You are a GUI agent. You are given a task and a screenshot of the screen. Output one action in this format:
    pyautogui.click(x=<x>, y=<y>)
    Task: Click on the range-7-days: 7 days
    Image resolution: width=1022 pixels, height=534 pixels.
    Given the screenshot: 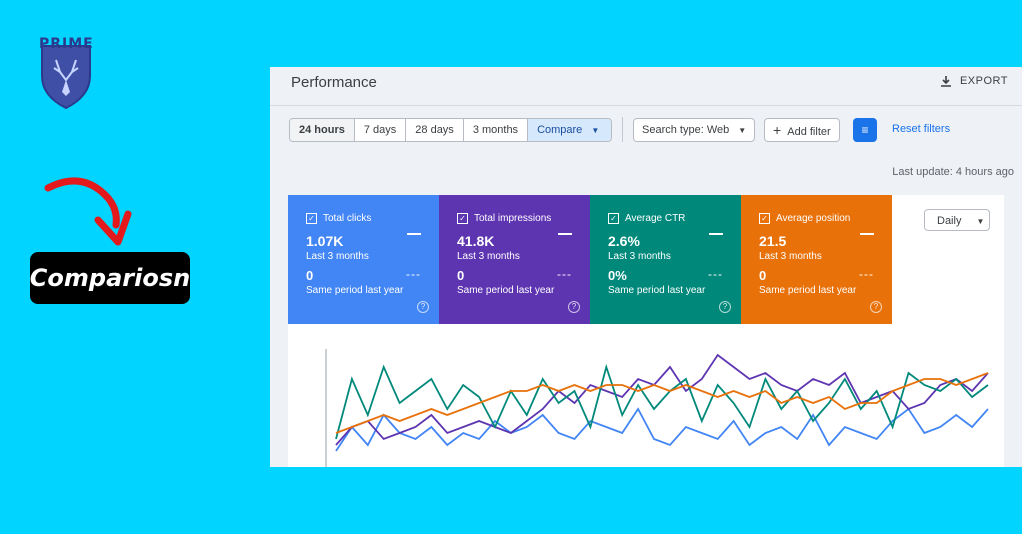 What is the action you would take?
    pyautogui.click(x=381, y=130)
    